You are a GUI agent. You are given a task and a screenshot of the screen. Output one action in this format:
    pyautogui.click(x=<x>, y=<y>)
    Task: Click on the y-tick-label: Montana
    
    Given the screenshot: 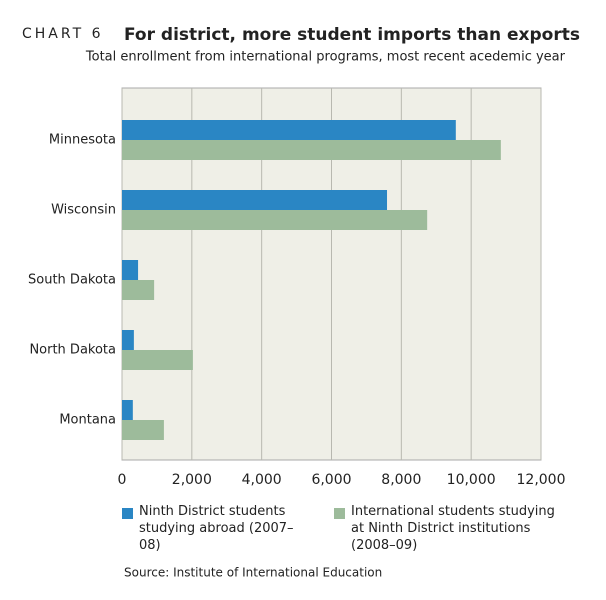 What is the action you would take?
    pyautogui.click(x=87, y=420)
    